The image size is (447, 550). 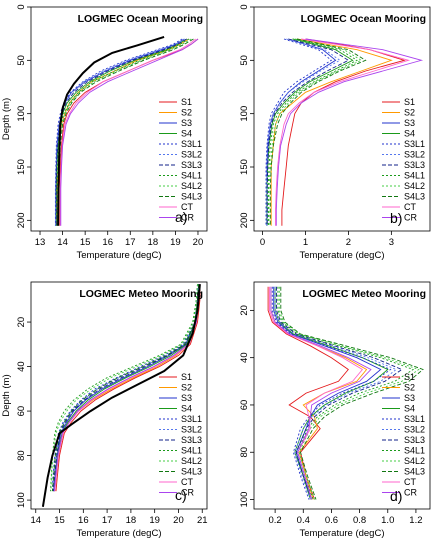 I want to click on x-tick-label: 2, so click(x=348, y=242).